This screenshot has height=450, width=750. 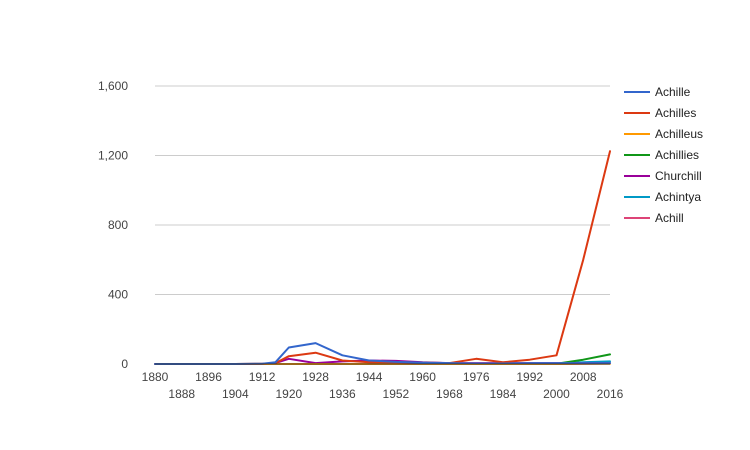 I want to click on x-tick-label: 1968, so click(x=449, y=394).